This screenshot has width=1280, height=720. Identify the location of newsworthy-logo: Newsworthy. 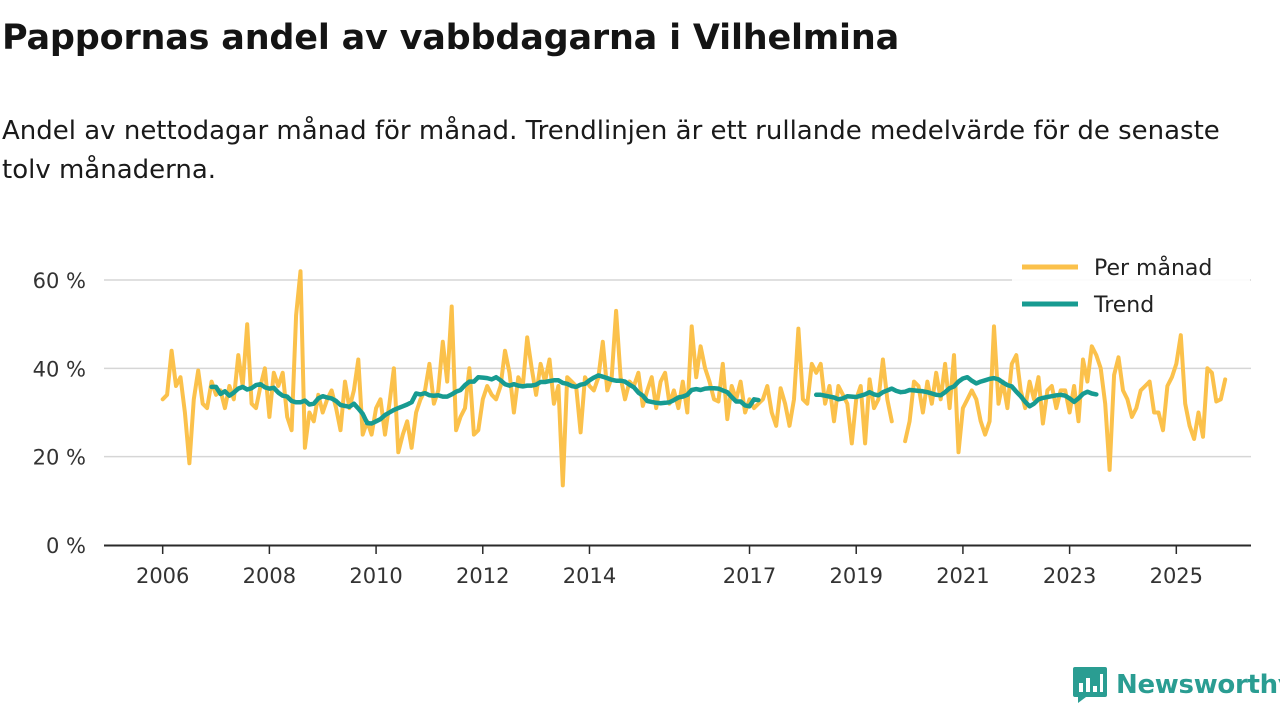
(1176, 685).